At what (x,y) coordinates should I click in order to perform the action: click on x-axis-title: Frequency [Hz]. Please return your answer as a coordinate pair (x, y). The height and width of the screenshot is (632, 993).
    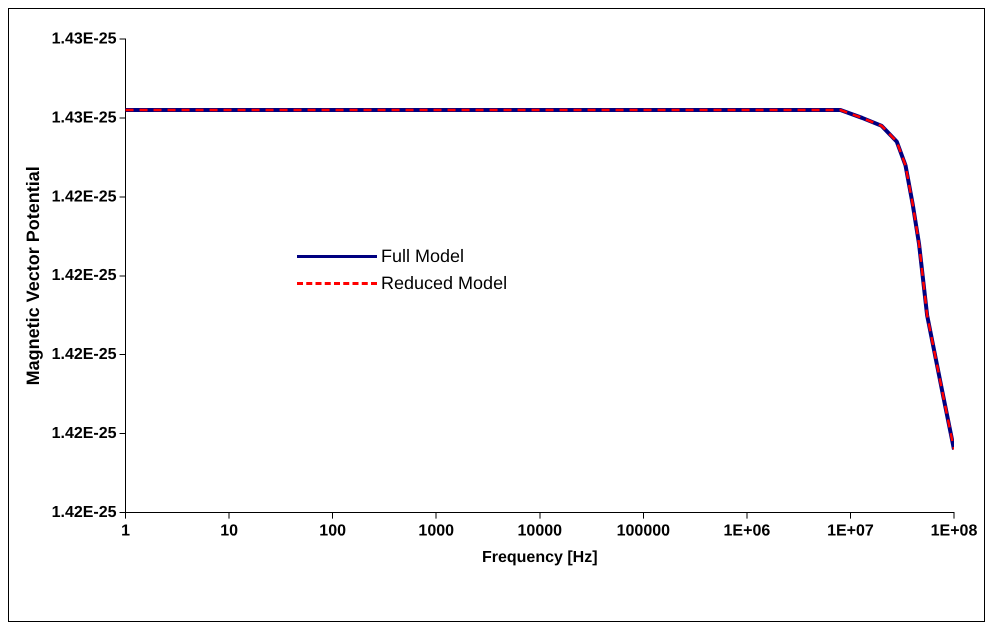
    Looking at the image, I should click on (540, 557).